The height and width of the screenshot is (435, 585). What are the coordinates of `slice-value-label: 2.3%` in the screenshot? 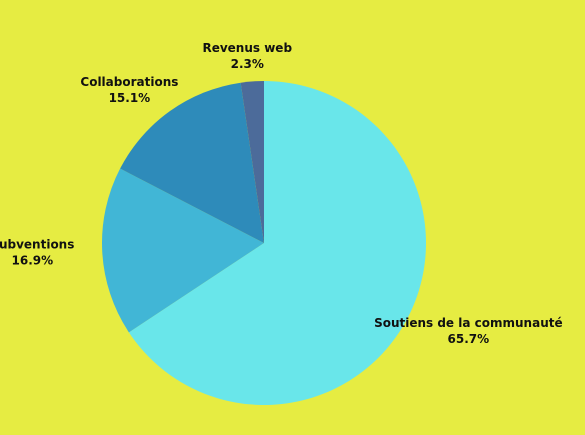 It's located at (247, 64).